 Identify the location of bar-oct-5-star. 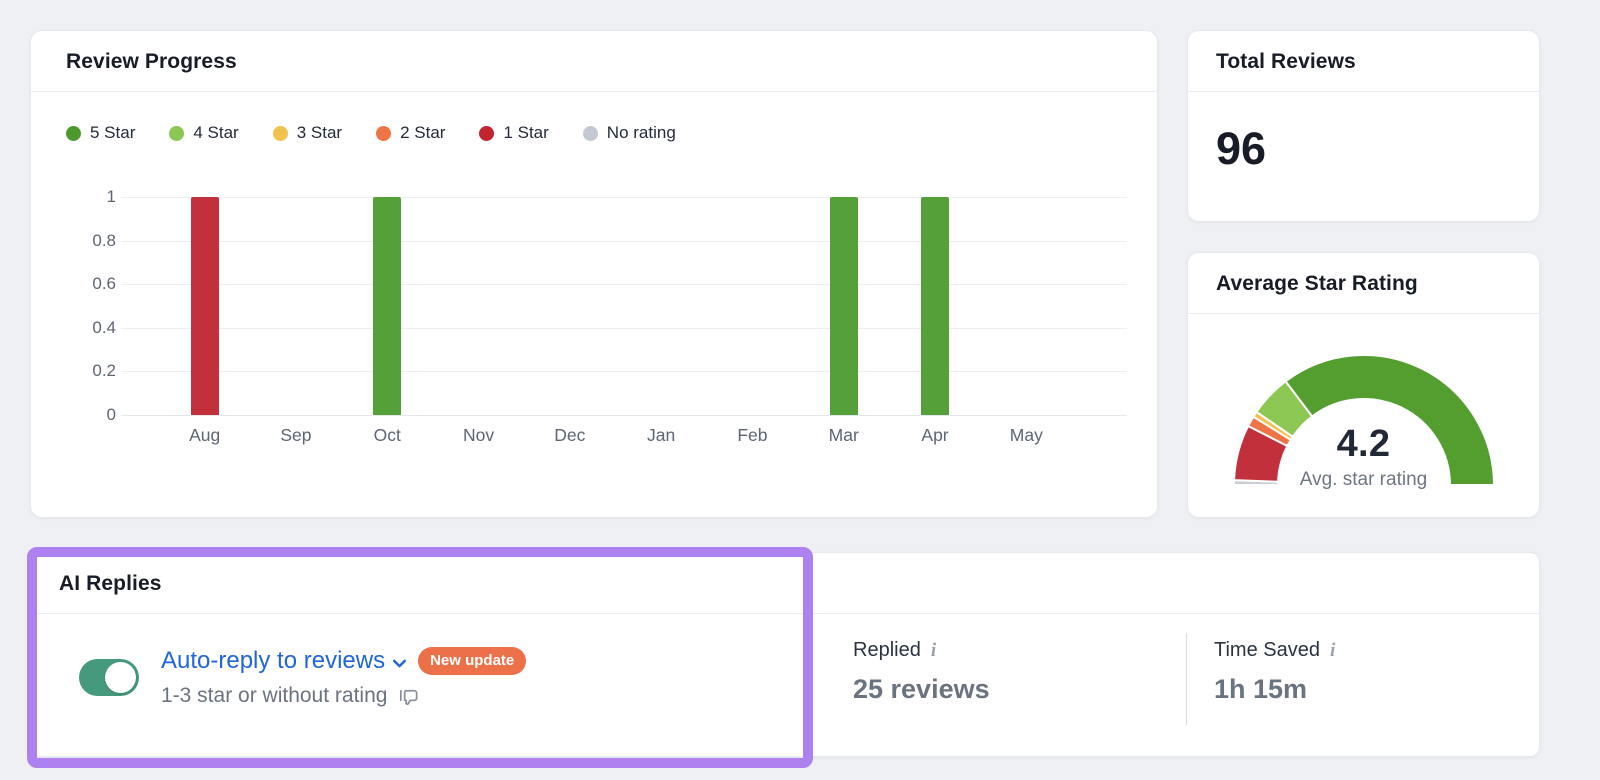
(387, 306).